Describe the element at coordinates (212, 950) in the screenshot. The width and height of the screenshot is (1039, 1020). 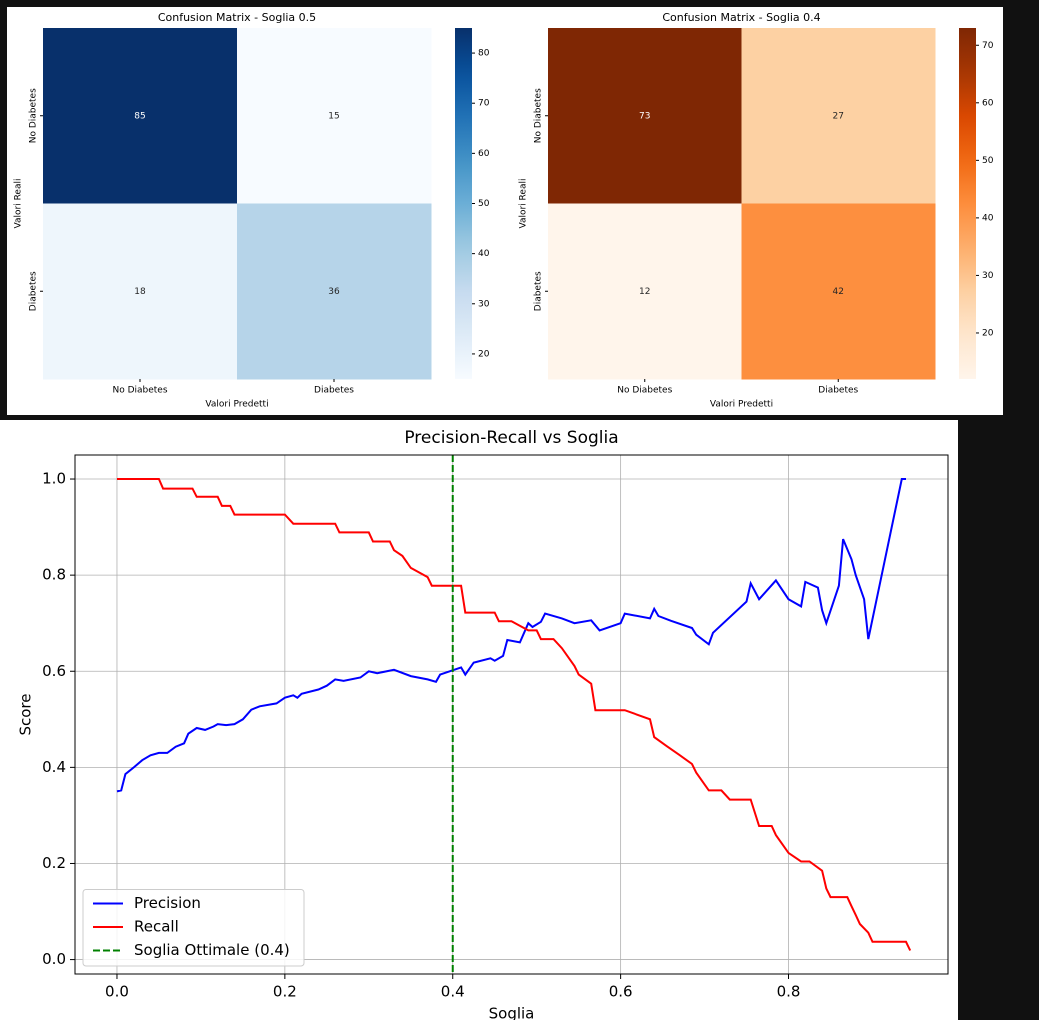
I see `legend-label: Soglia Ottimale (0.4)` at that location.